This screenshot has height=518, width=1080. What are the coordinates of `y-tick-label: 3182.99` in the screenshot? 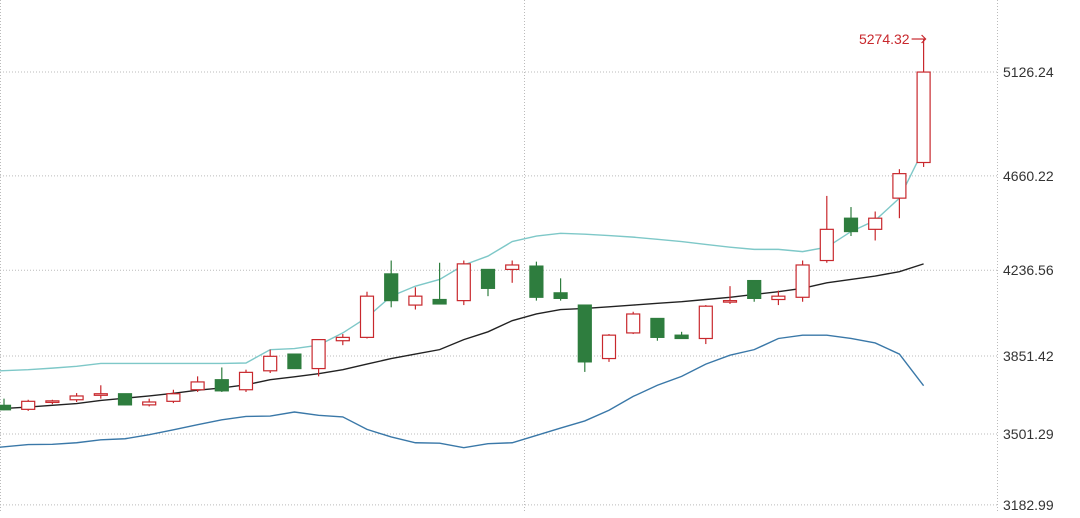 It's located at (1028, 505).